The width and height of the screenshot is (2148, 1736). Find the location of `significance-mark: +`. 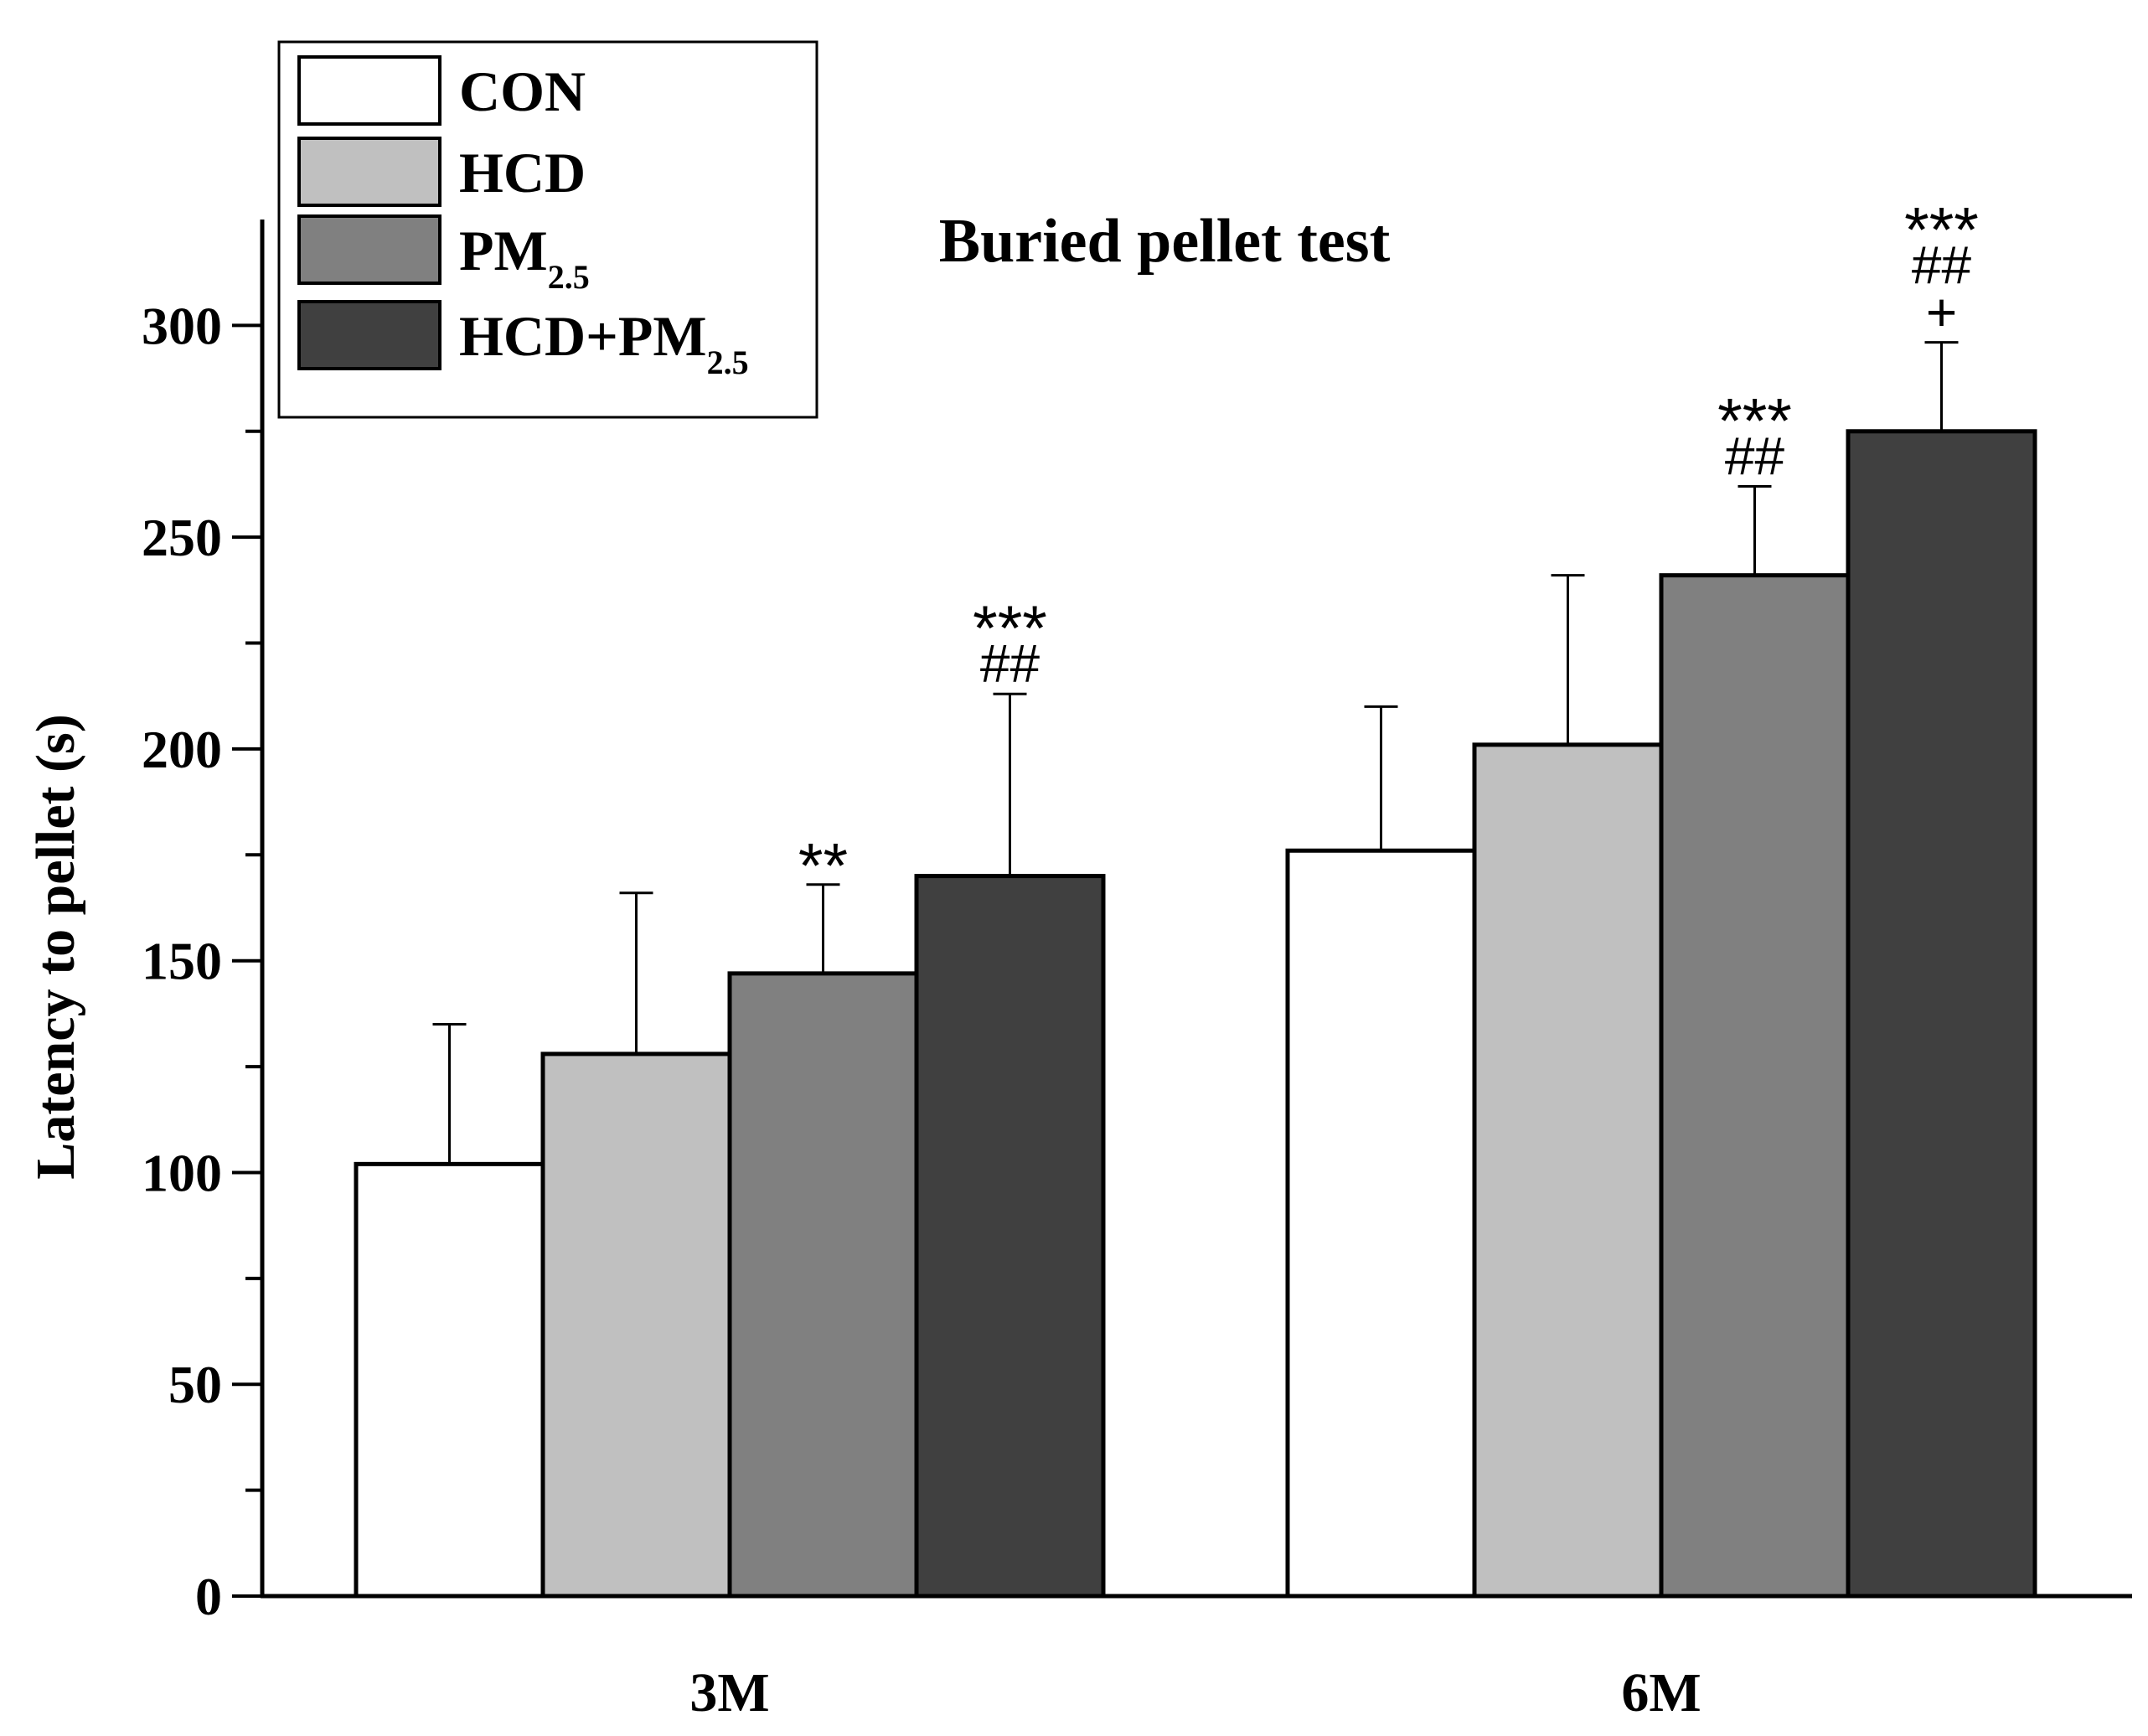

significance-mark: + is located at coordinates (1942, 312).